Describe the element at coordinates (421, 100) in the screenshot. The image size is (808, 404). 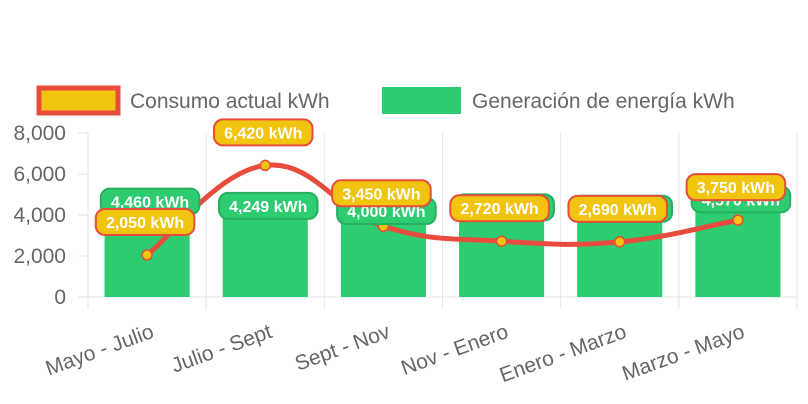
I see `legend-swatch-generation` at that location.